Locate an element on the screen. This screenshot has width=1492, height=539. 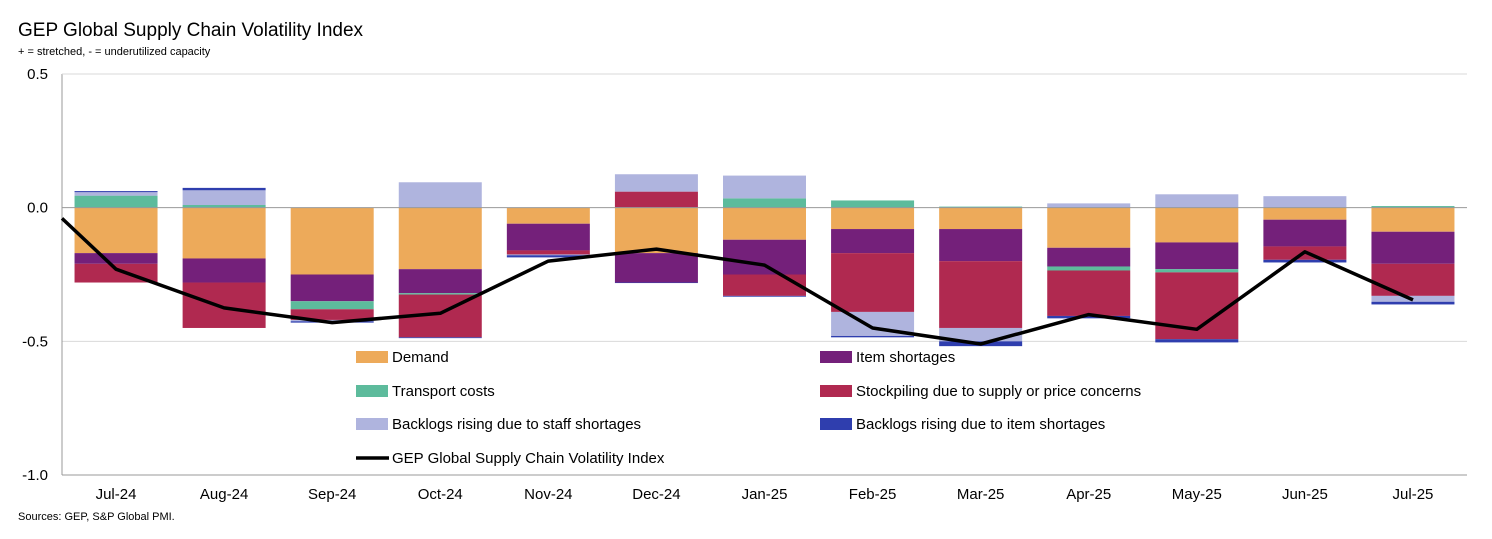
y-tick-label: 0.0 is located at coordinates (37, 208).